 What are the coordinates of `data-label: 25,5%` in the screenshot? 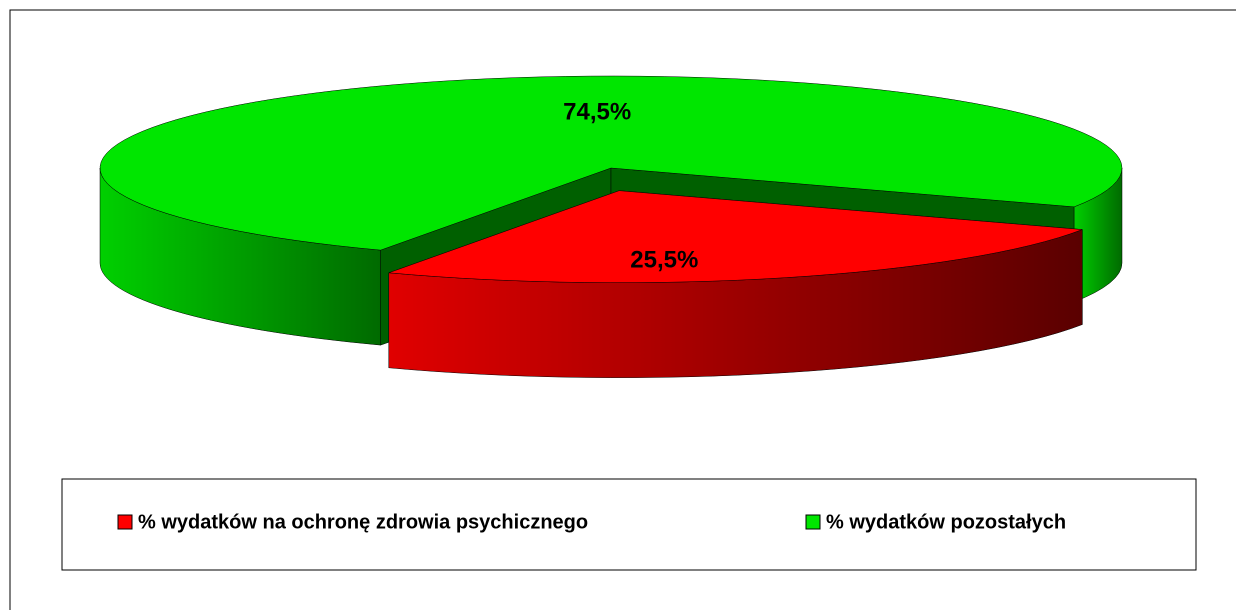 It's located at (664, 259).